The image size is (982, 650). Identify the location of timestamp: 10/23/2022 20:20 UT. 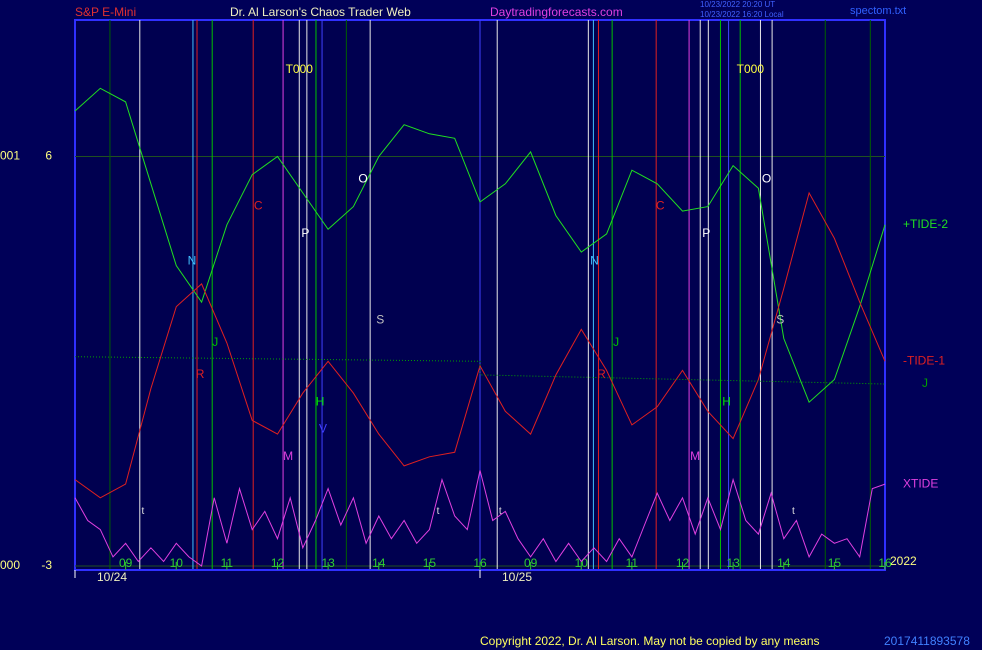
(737, 4).